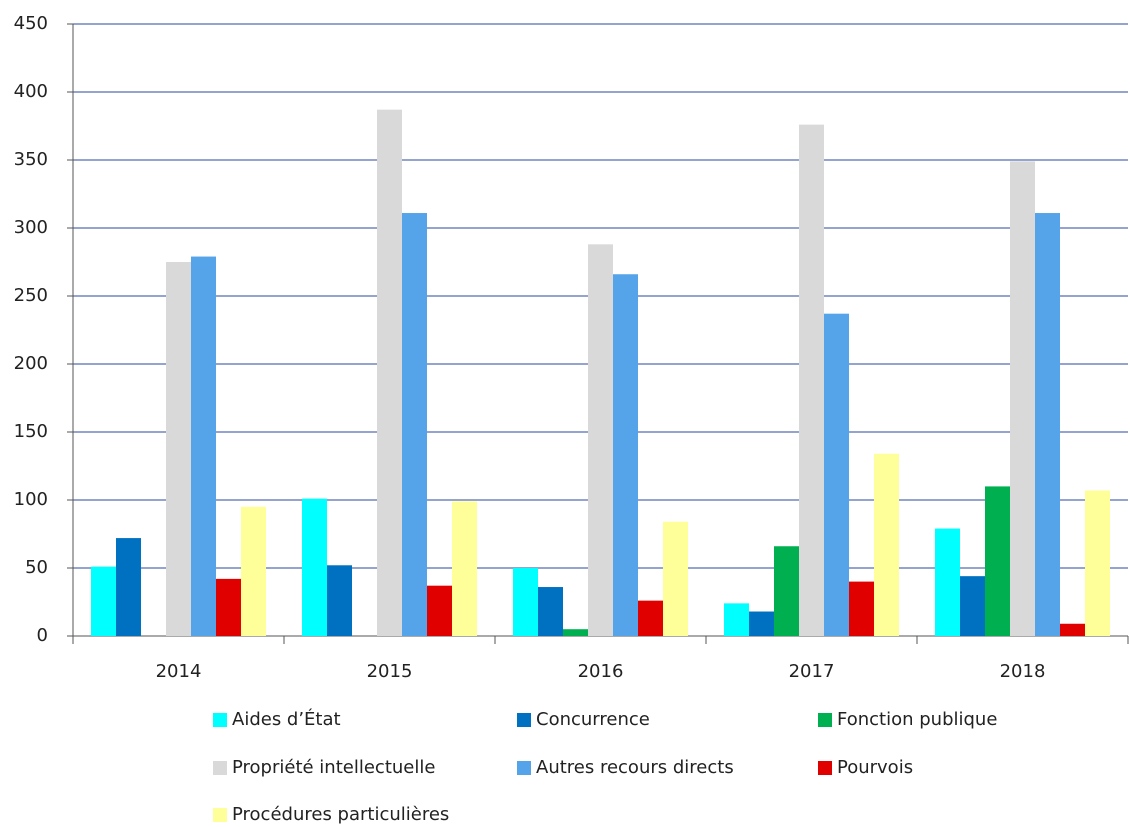 This screenshot has width=1130, height=827. Describe the element at coordinates (917, 719) in the screenshot. I see `legend-label: Fonction publique` at that location.